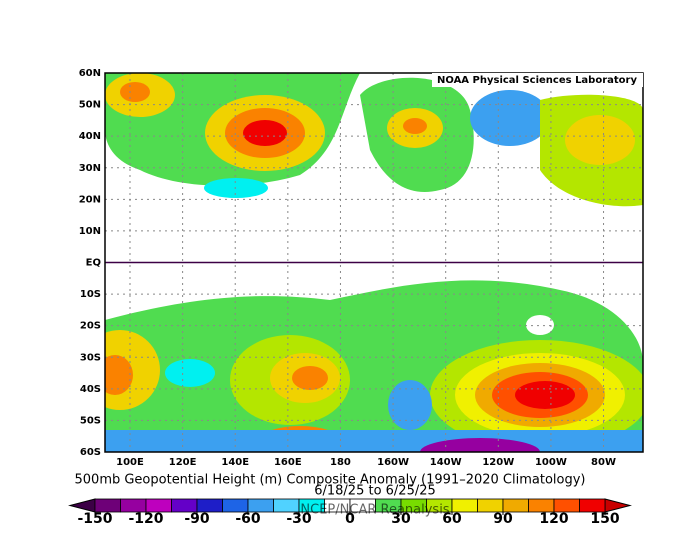  I want to click on lat-label: 50S, so click(90, 420).